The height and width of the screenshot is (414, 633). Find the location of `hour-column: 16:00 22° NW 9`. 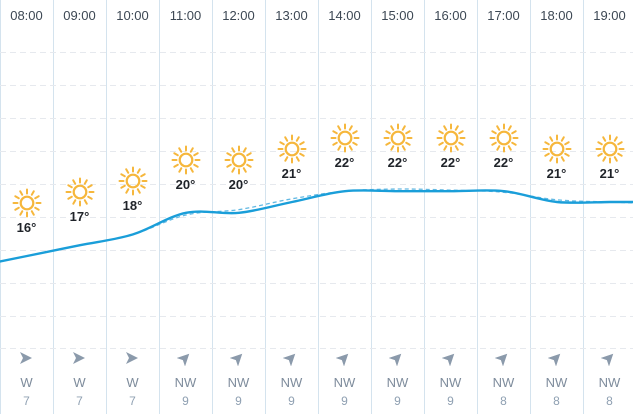

hour-column: 16:00 22° NW 9 is located at coordinates (450, 207).